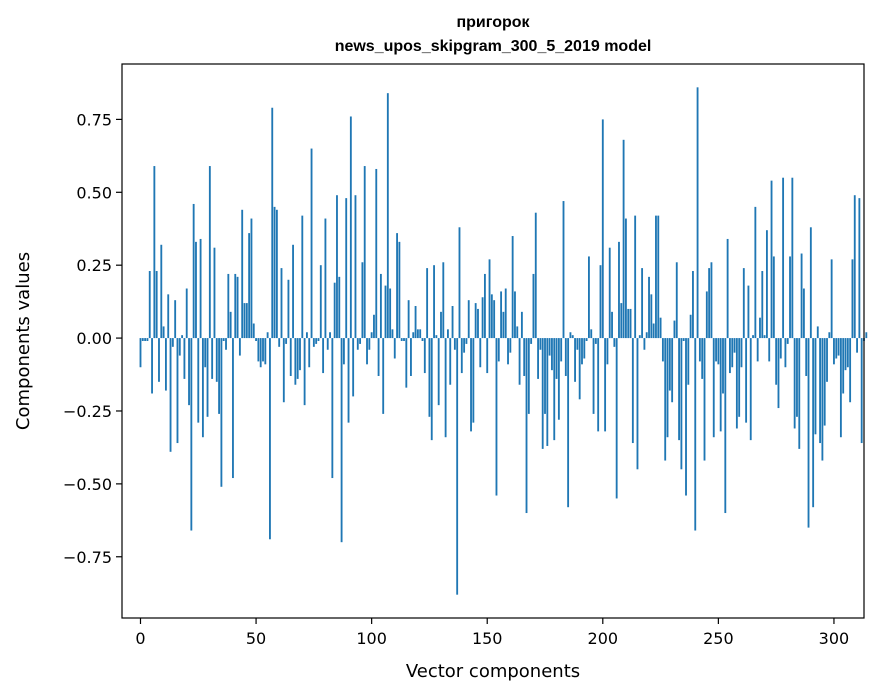 Image resolution: width=880 pixels, height=696 pixels. Describe the element at coordinates (140, 638) in the screenshot. I see `x-tick-label: 0` at that location.